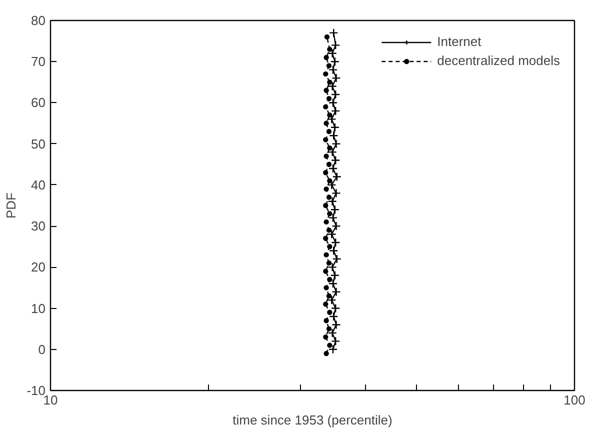  What do you see at coordinates (38, 102) in the screenshot?
I see `y-tick-label: 60` at bounding box center [38, 102].